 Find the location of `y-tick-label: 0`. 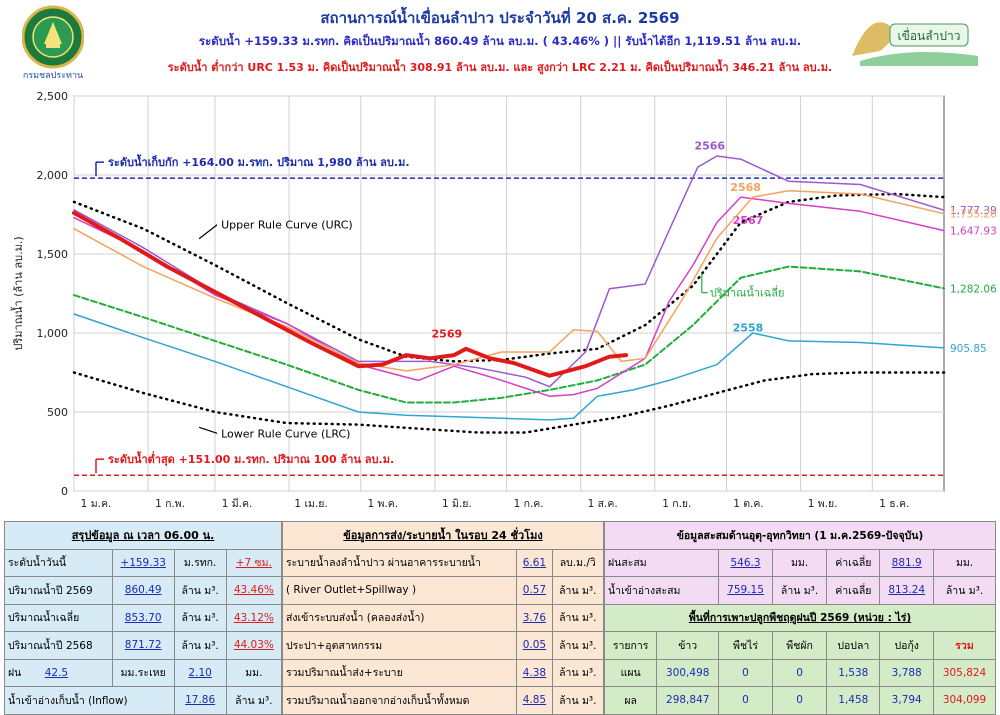

y-tick-label: 0 is located at coordinates (64, 491).